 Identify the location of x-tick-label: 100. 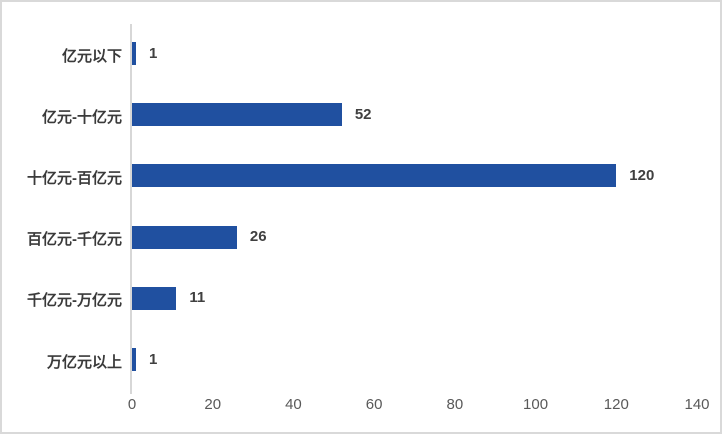
(536, 404).